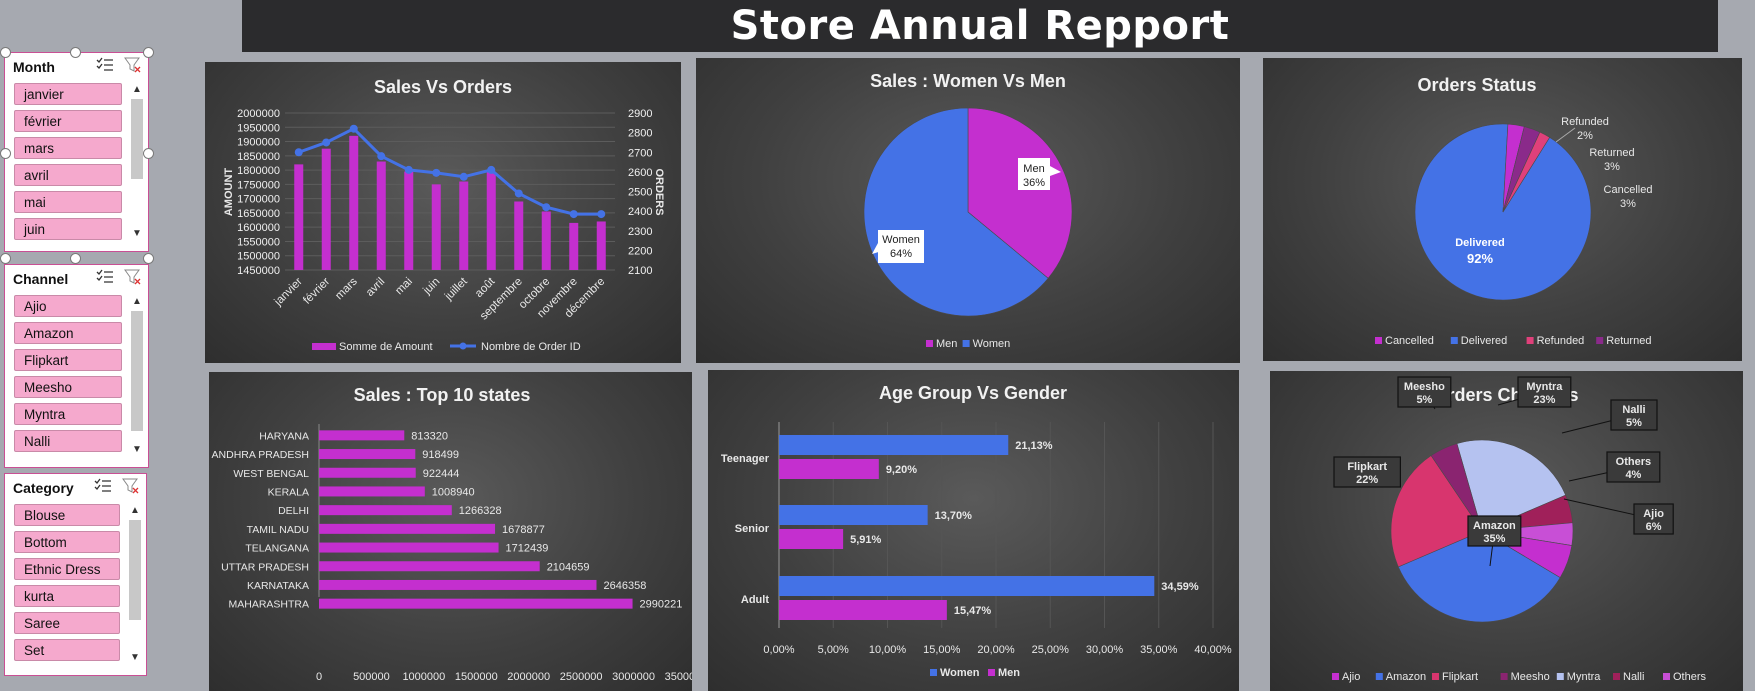 The width and height of the screenshot is (1755, 691). What do you see at coordinates (1484, 341) in the screenshot?
I see `legend-label: Delivered` at bounding box center [1484, 341].